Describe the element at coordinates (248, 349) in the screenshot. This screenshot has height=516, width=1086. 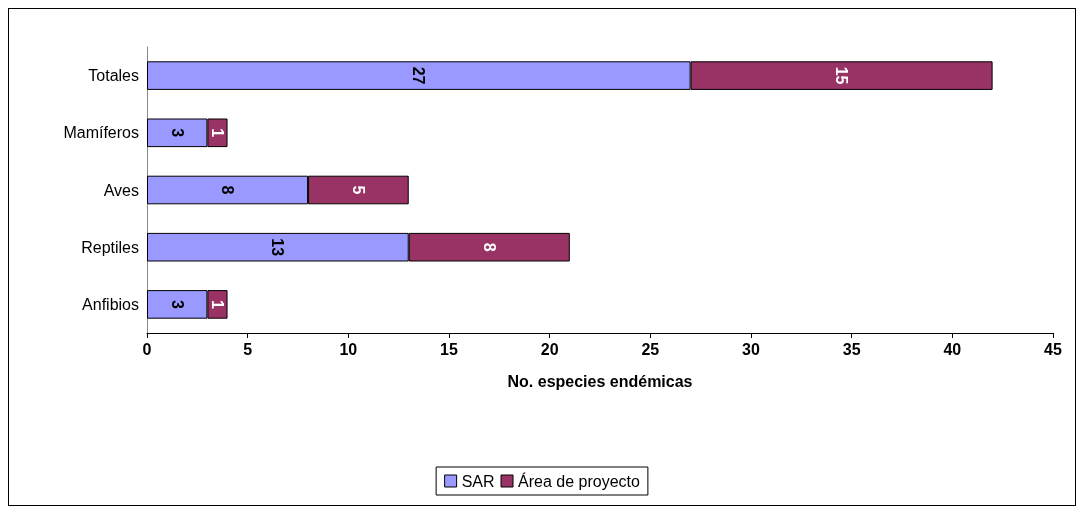
I see `x-tick-label: 5` at that location.